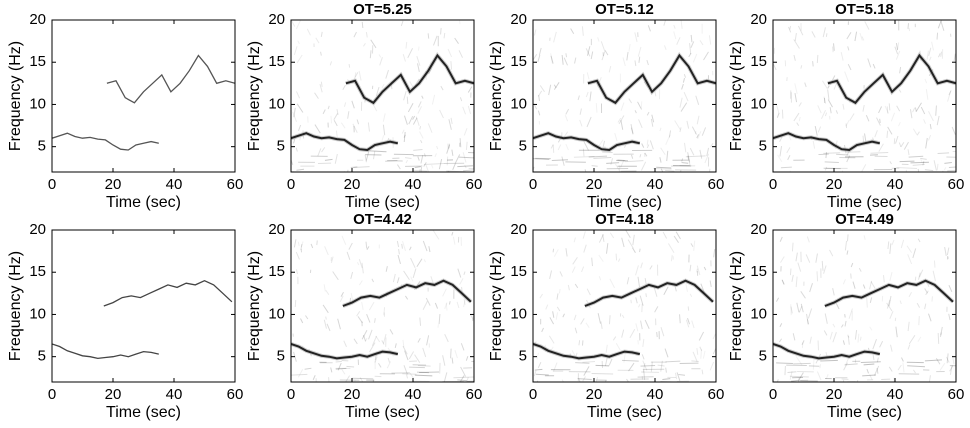 This screenshot has width=970, height=428. What do you see at coordinates (624, 96) in the screenshot?
I see `plot-area` at bounding box center [624, 96].